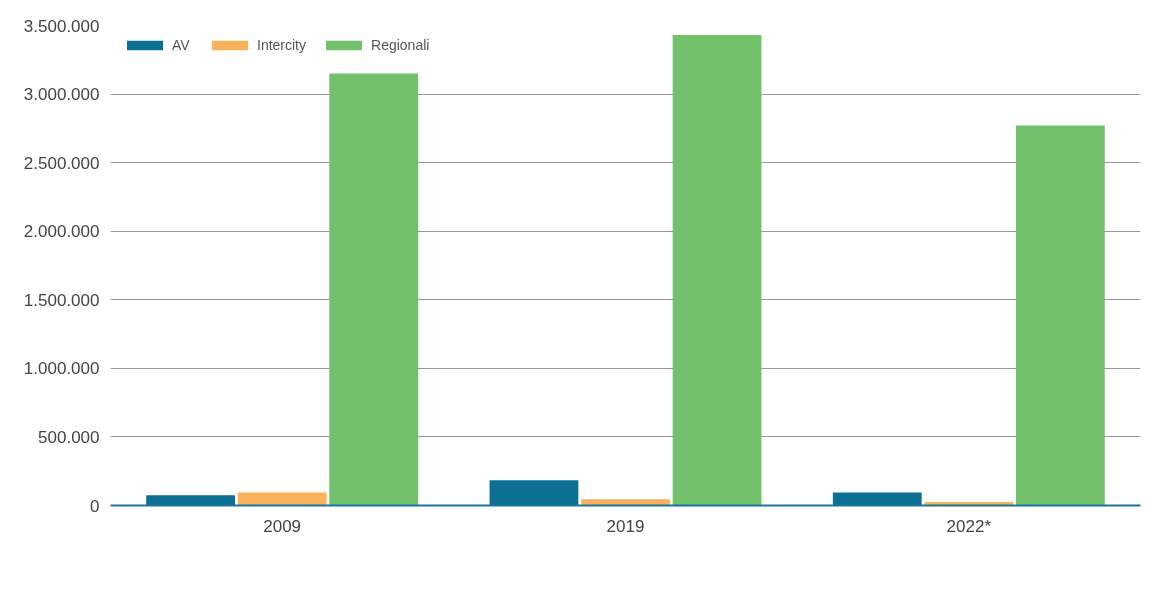 The width and height of the screenshot is (1162, 593). I want to click on y-tick-label: 1.000.000, so click(61, 369).